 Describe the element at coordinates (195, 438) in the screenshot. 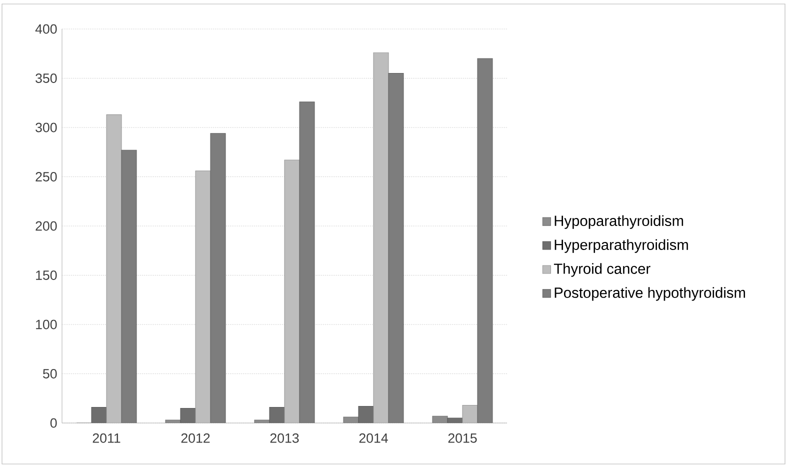

I see `x-tick-label: 2012` at that location.